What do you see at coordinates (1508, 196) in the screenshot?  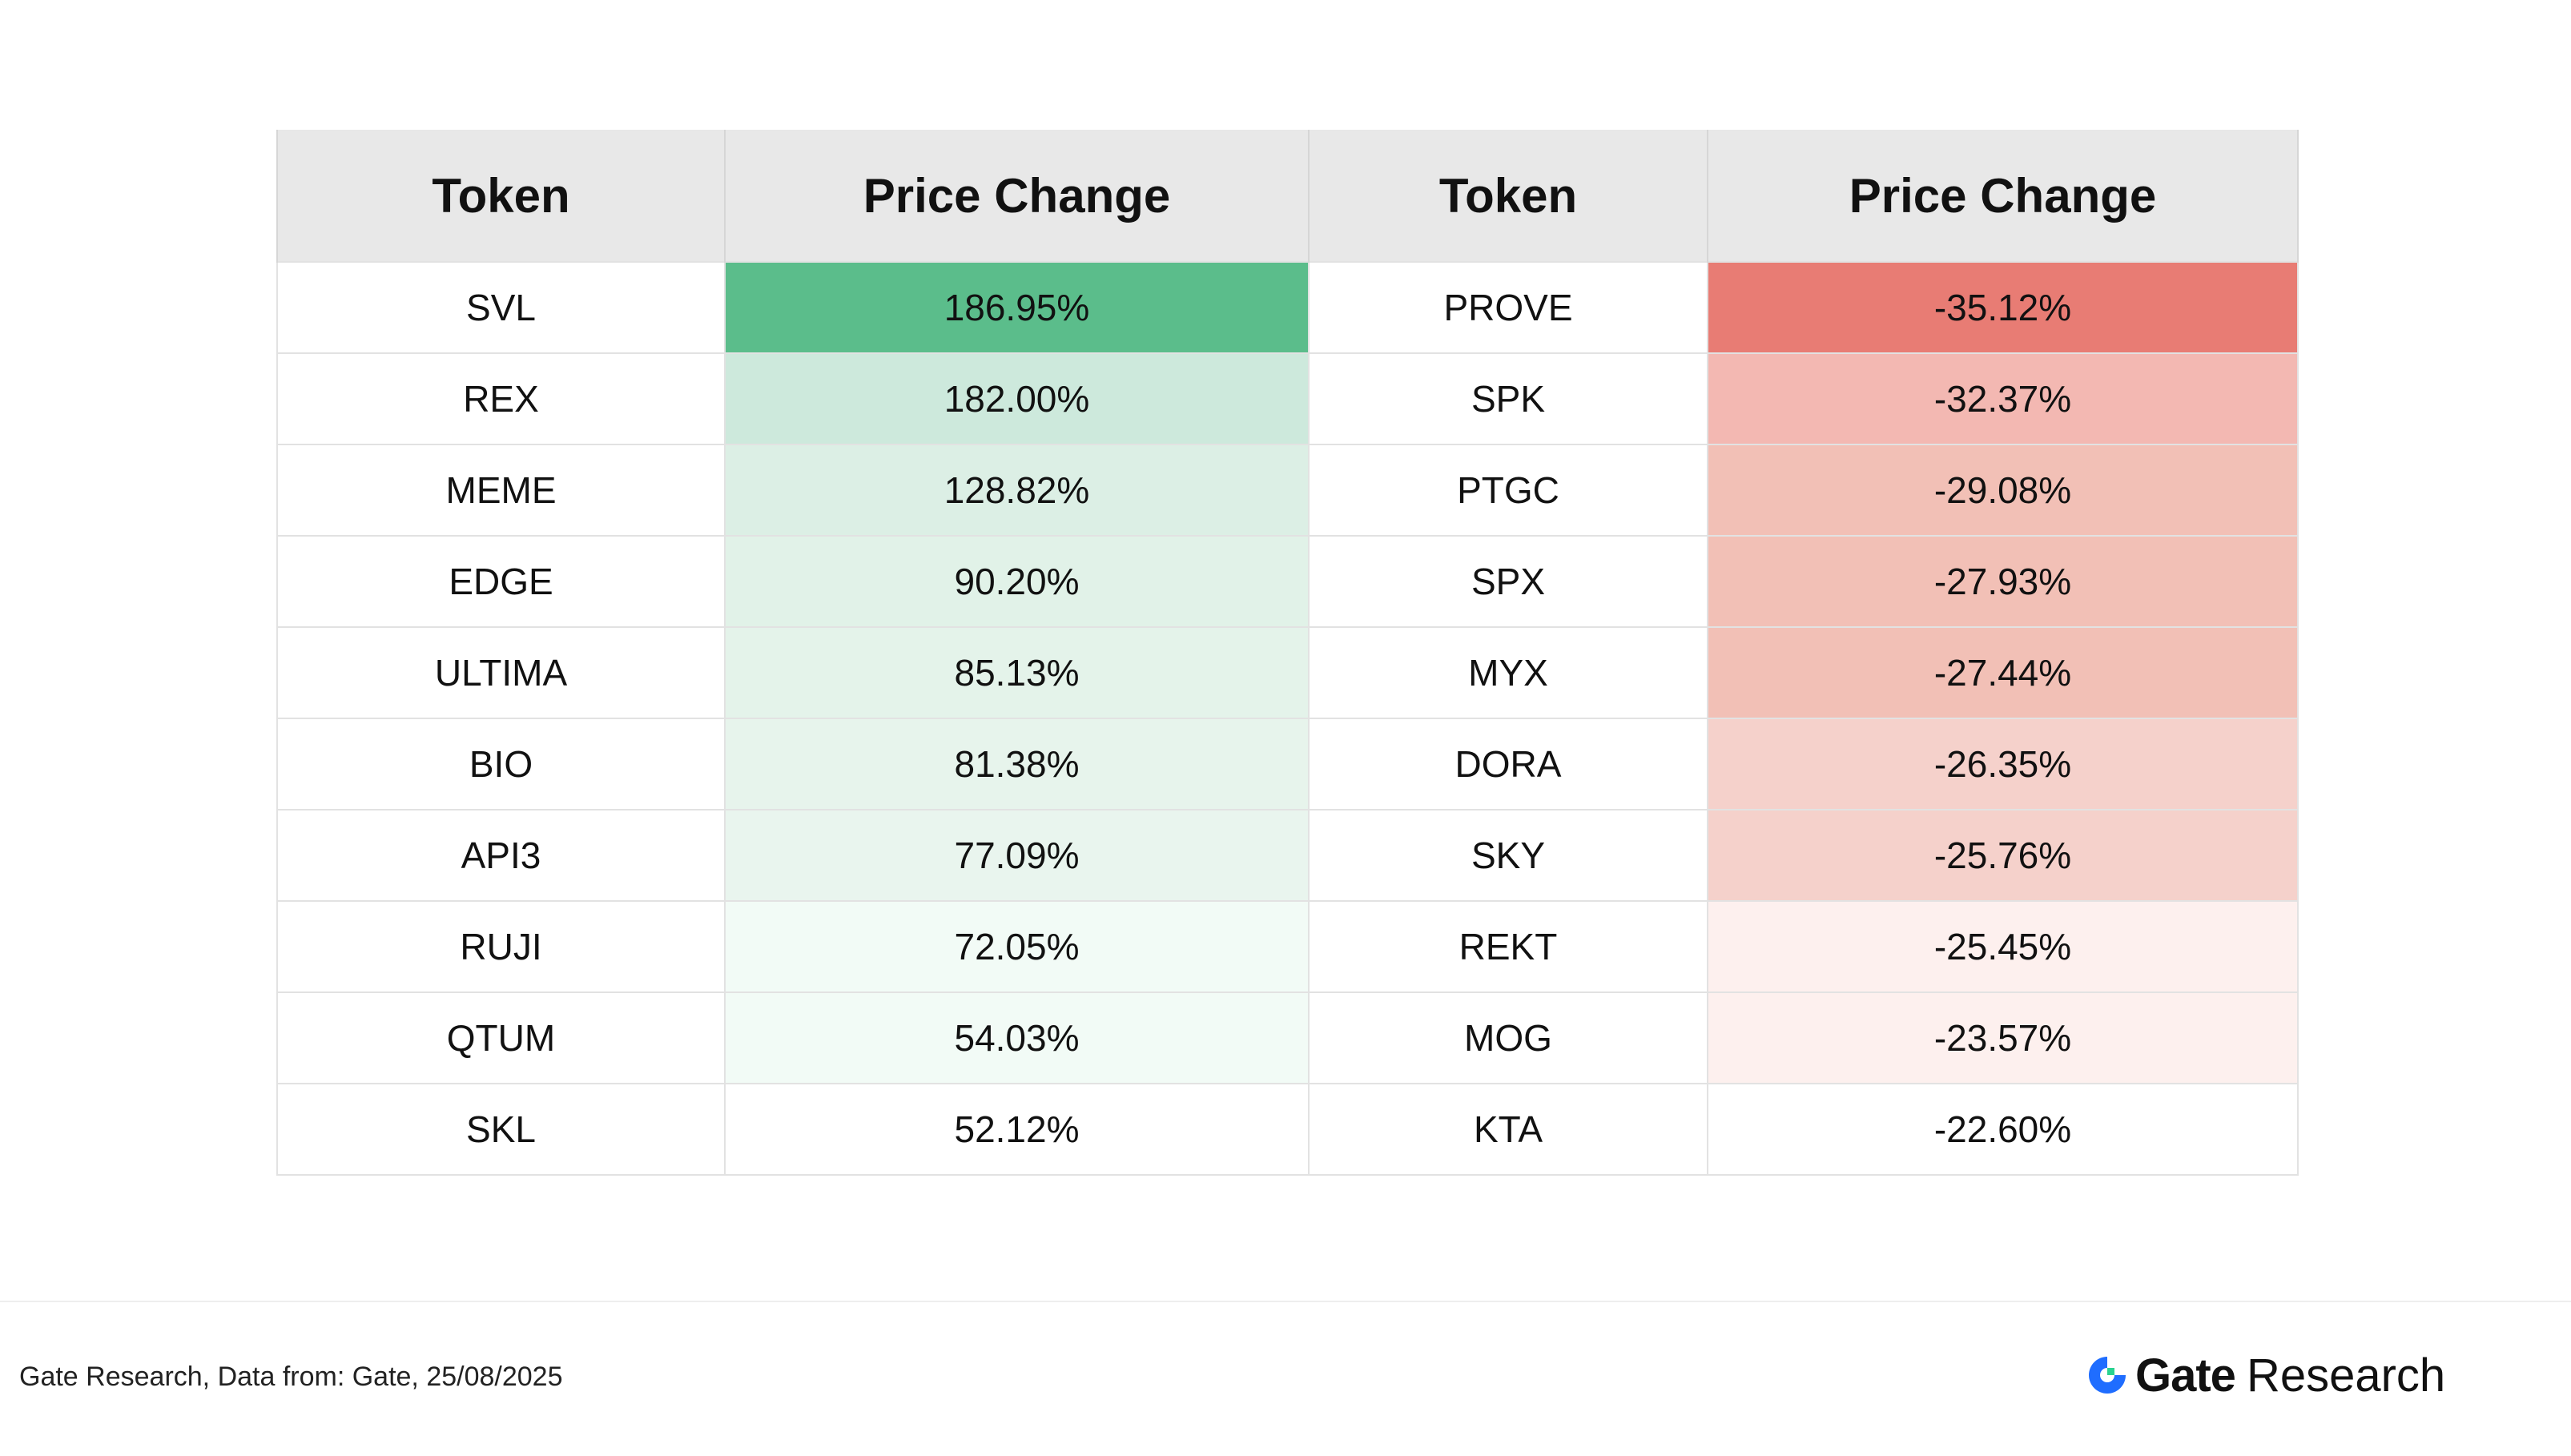 I see `header-token-losers: Token` at bounding box center [1508, 196].